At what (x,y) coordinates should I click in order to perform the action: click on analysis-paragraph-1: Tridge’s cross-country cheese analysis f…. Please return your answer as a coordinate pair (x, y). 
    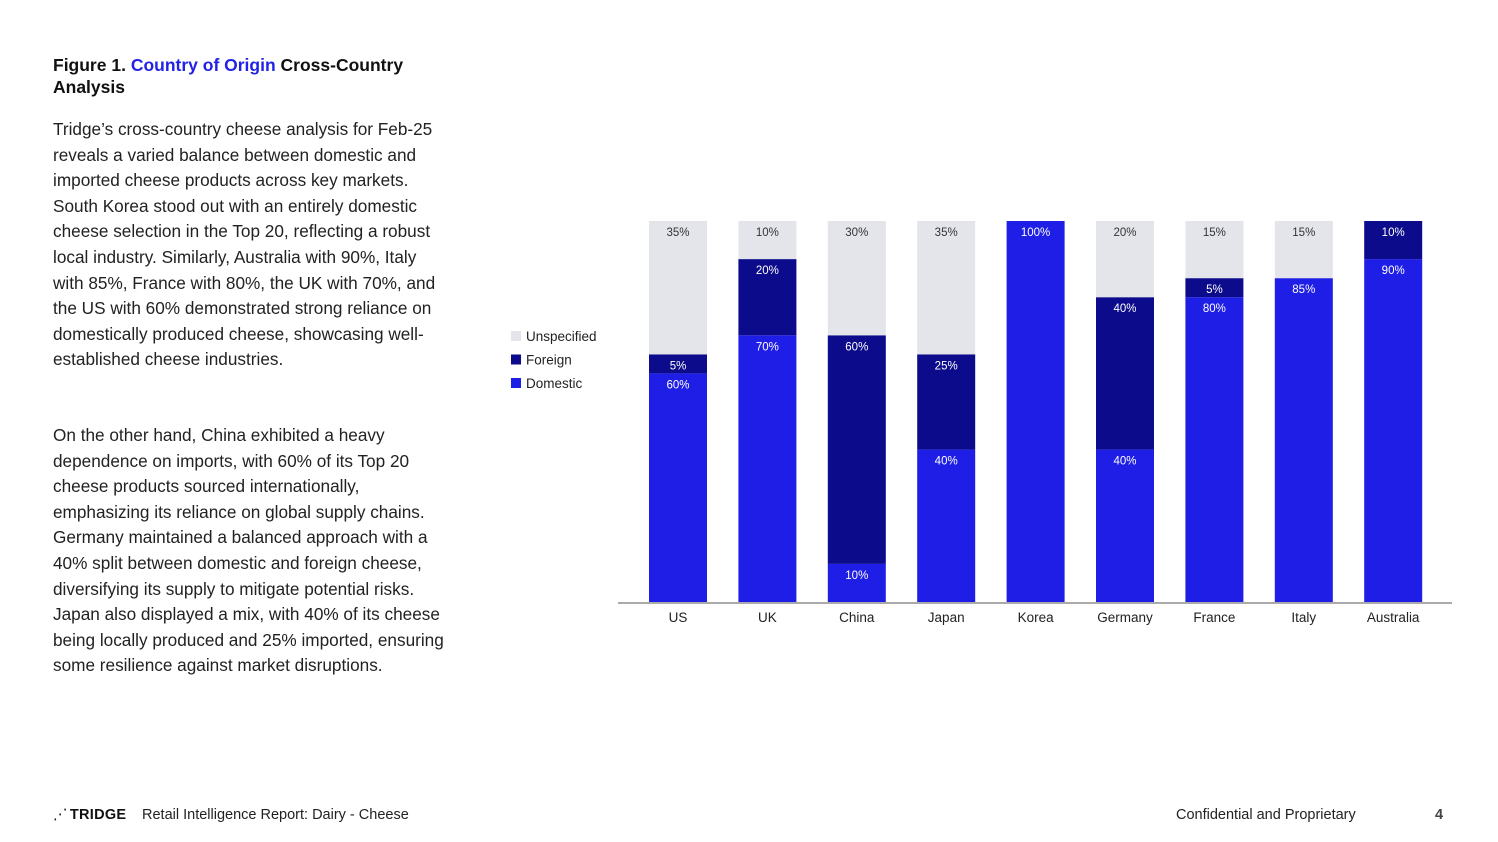
    Looking at the image, I should click on (244, 244).